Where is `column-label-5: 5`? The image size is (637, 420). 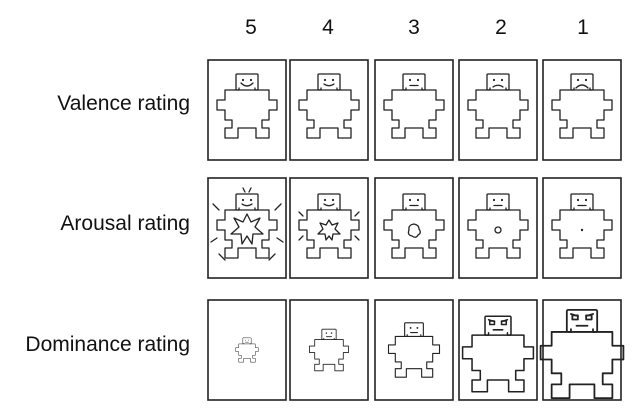 column-label-5: 5 is located at coordinates (251, 27).